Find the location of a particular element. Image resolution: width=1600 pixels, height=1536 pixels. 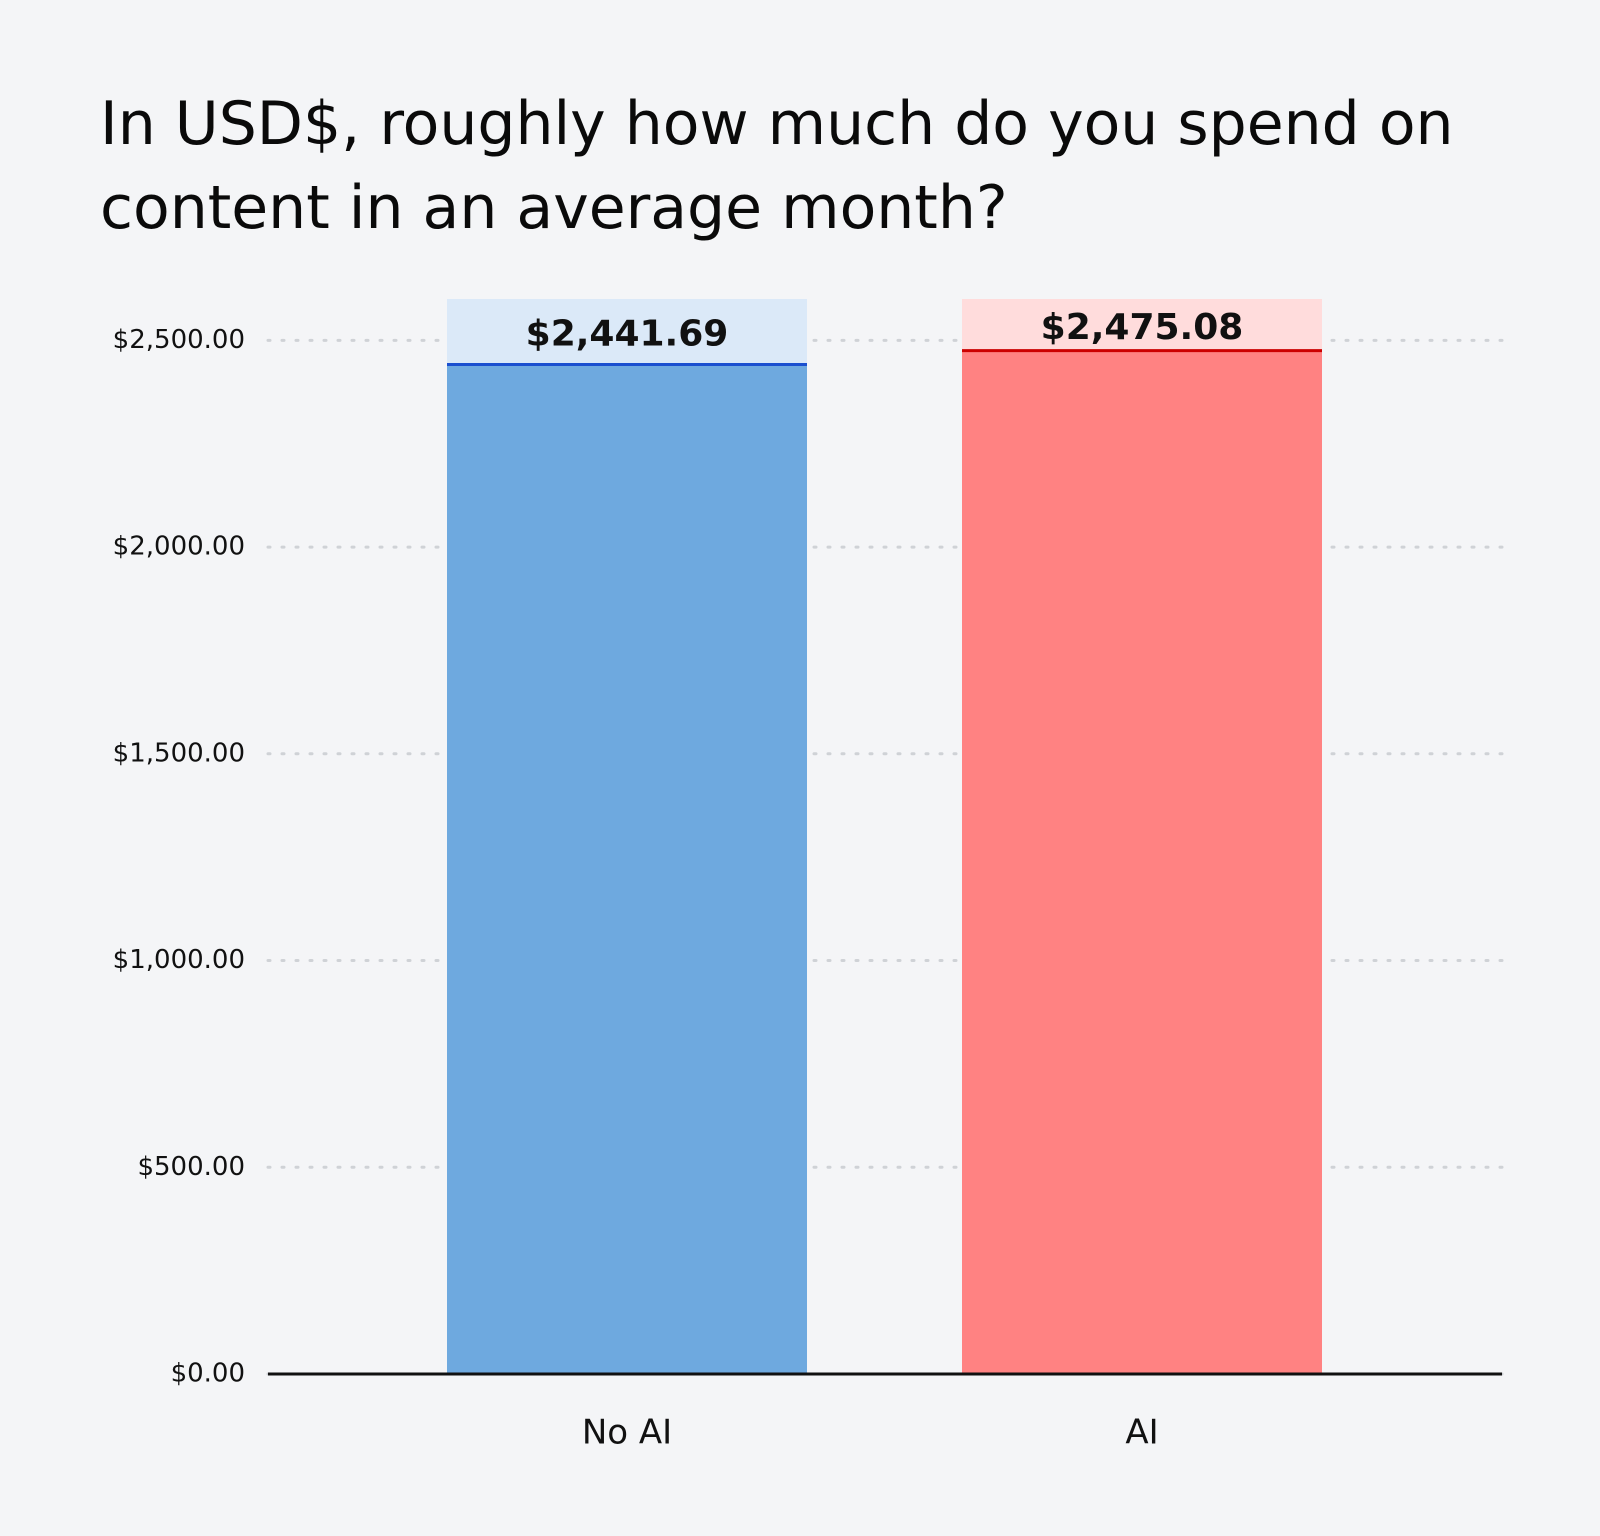

y-tick-label: $2,000.00 is located at coordinates (179, 547).